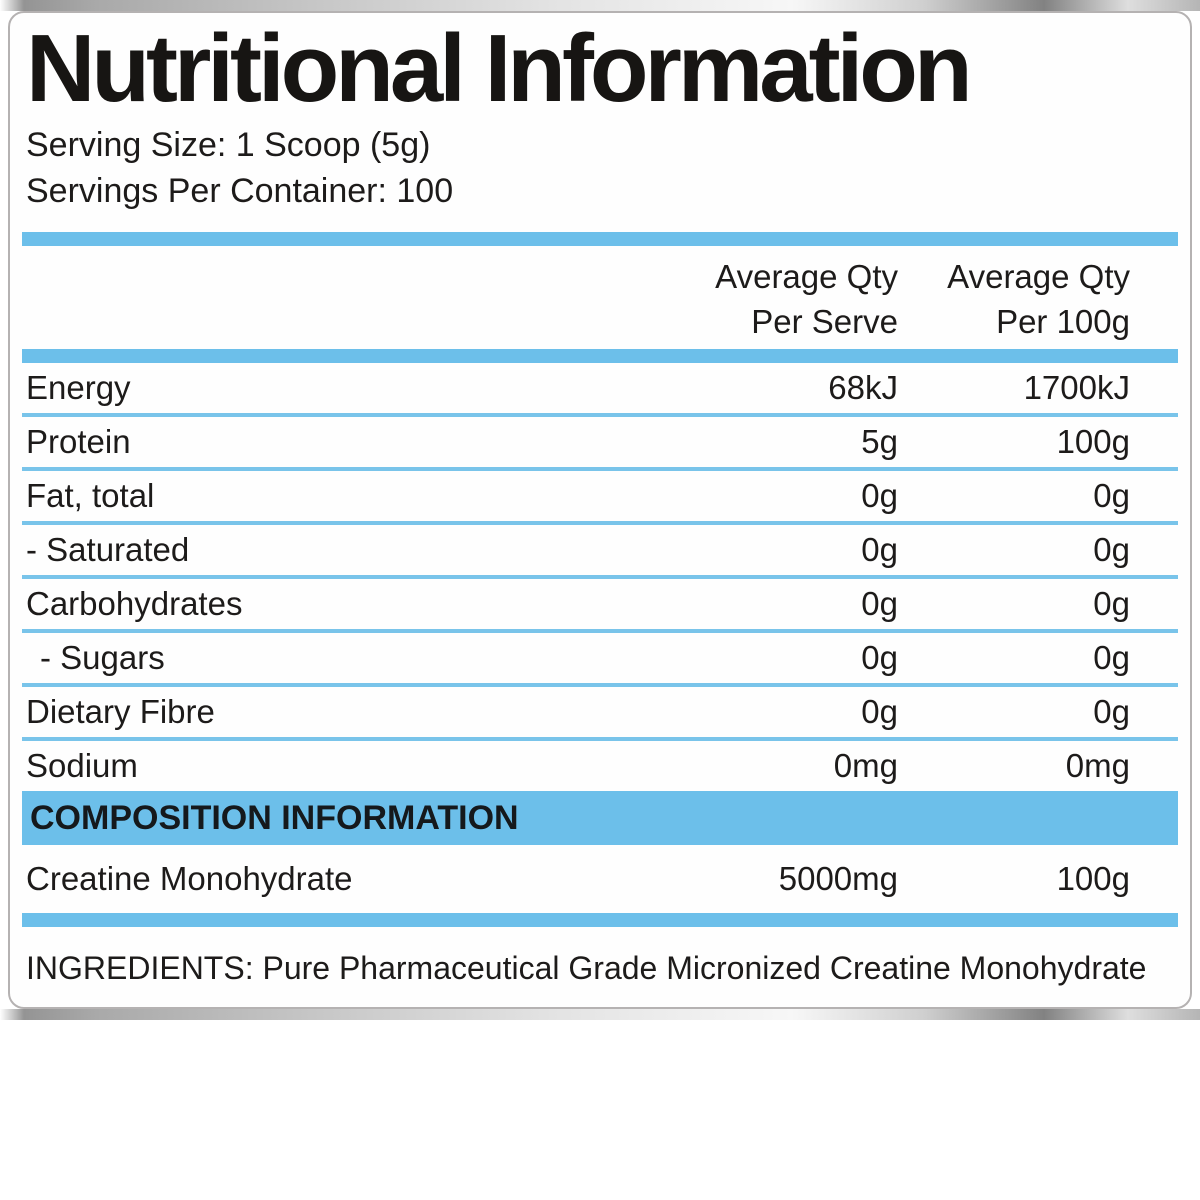  I want to click on divider-bar-header, so click(600, 356).